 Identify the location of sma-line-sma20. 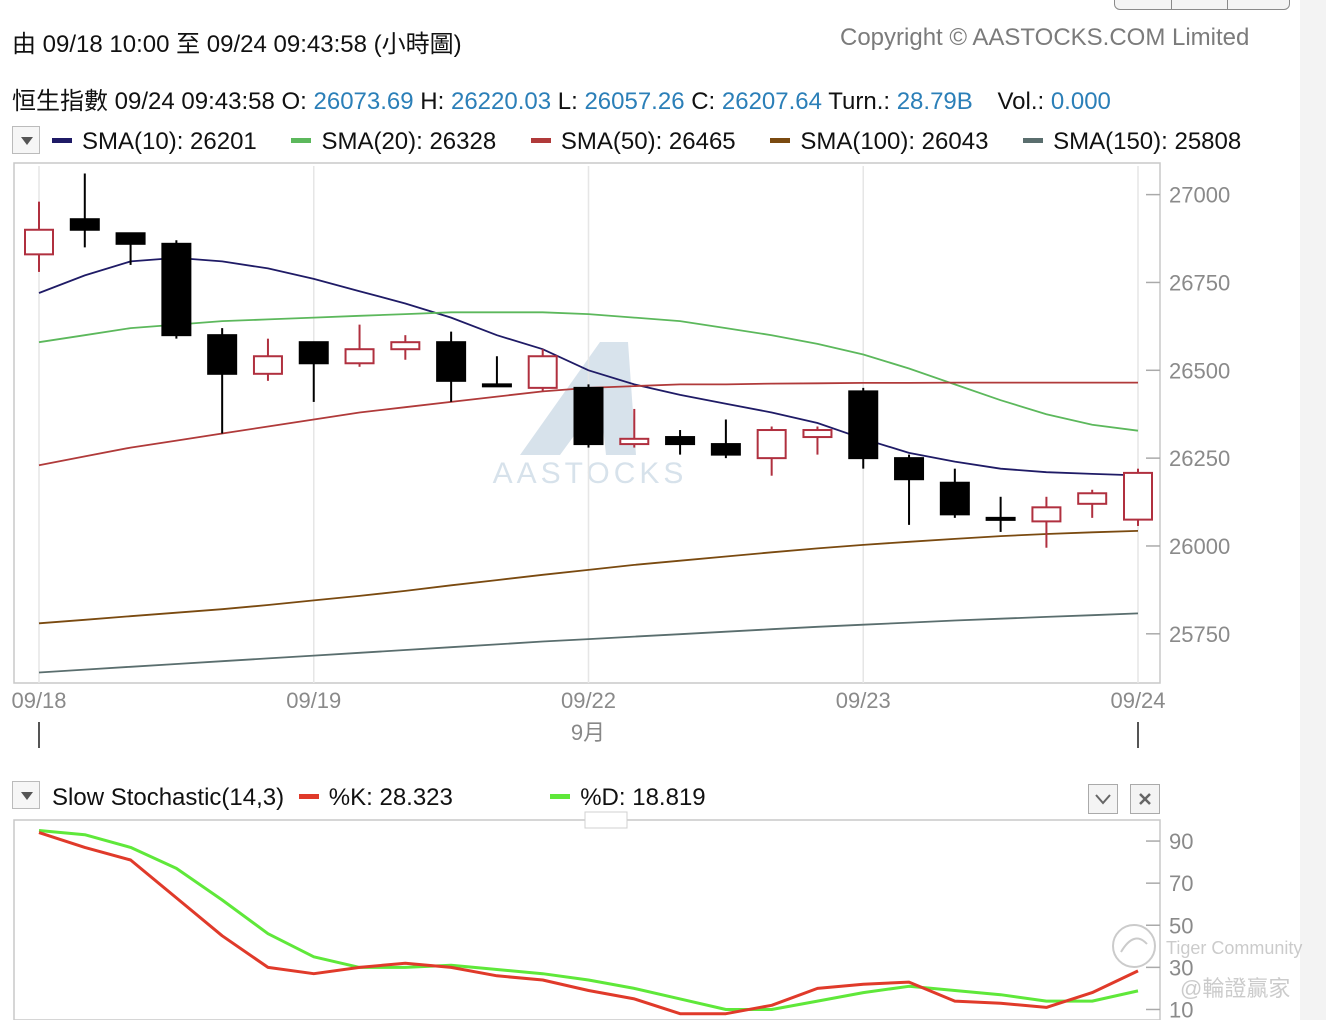
(588, 371).